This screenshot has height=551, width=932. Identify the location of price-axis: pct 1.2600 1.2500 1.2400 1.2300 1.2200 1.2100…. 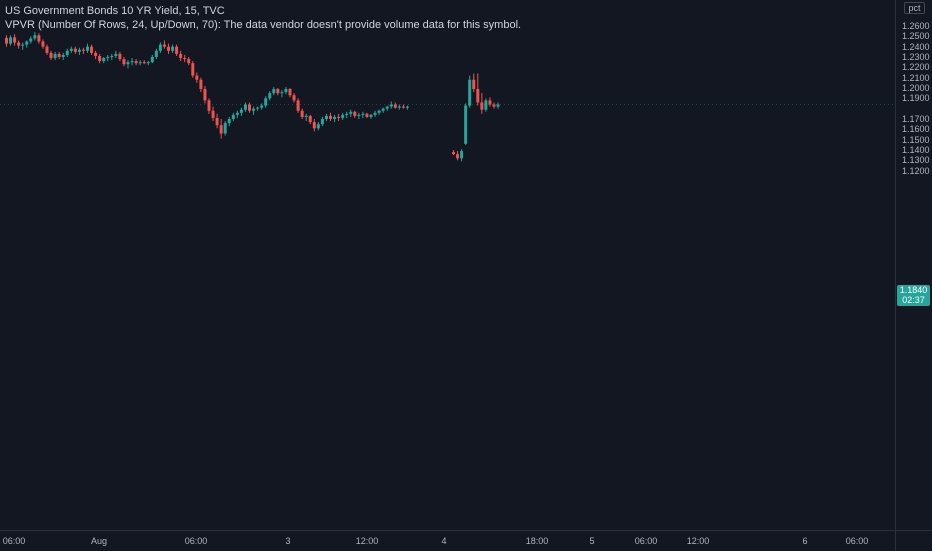
(913, 265).